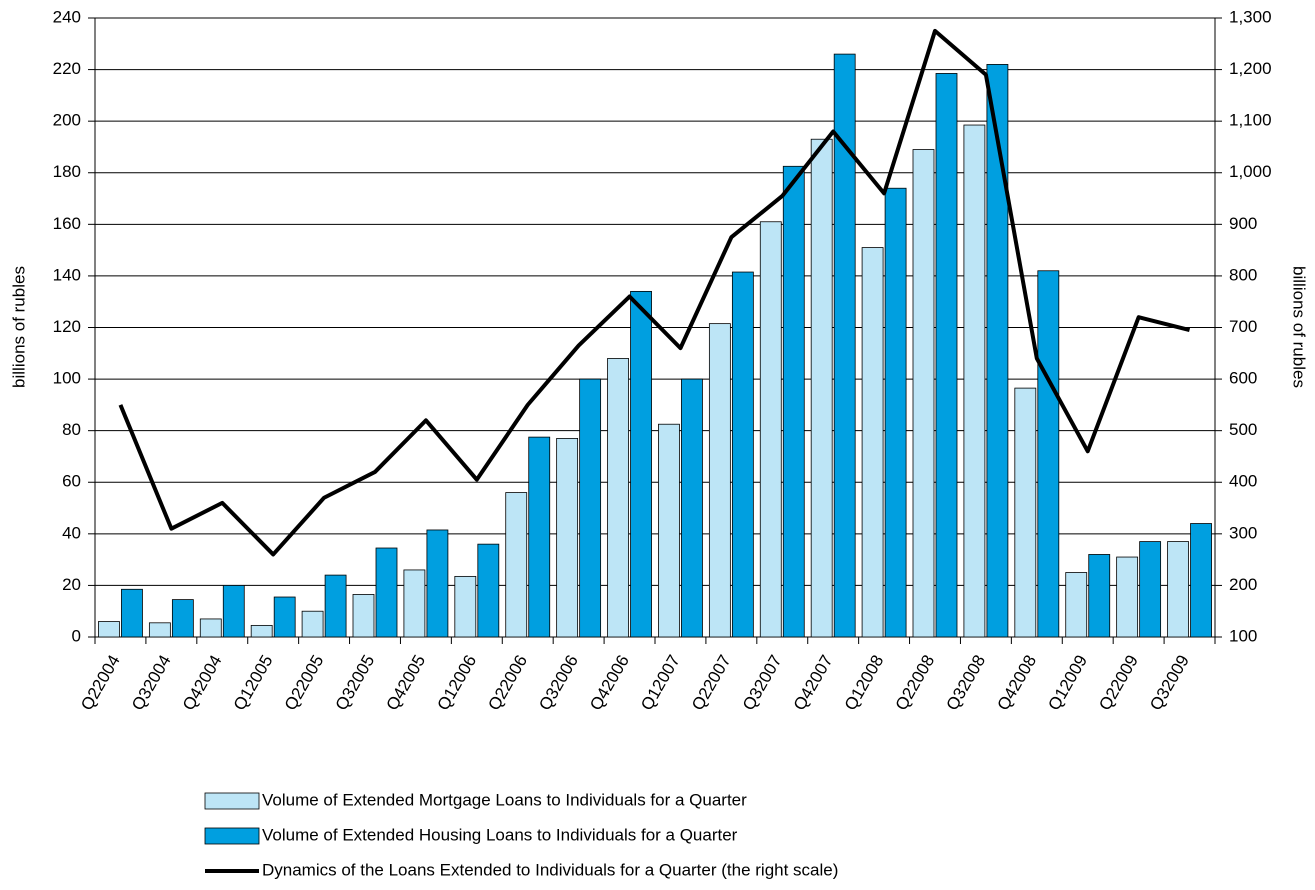  Describe the element at coordinates (1243, 532) in the screenshot. I see `y2-tick-label: 300` at that location.